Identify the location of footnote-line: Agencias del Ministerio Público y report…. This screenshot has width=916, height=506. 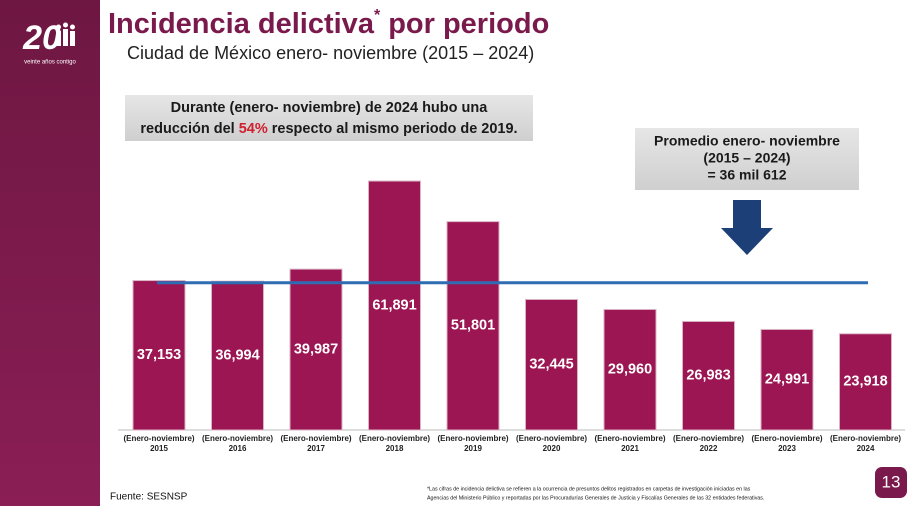
(595, 498).